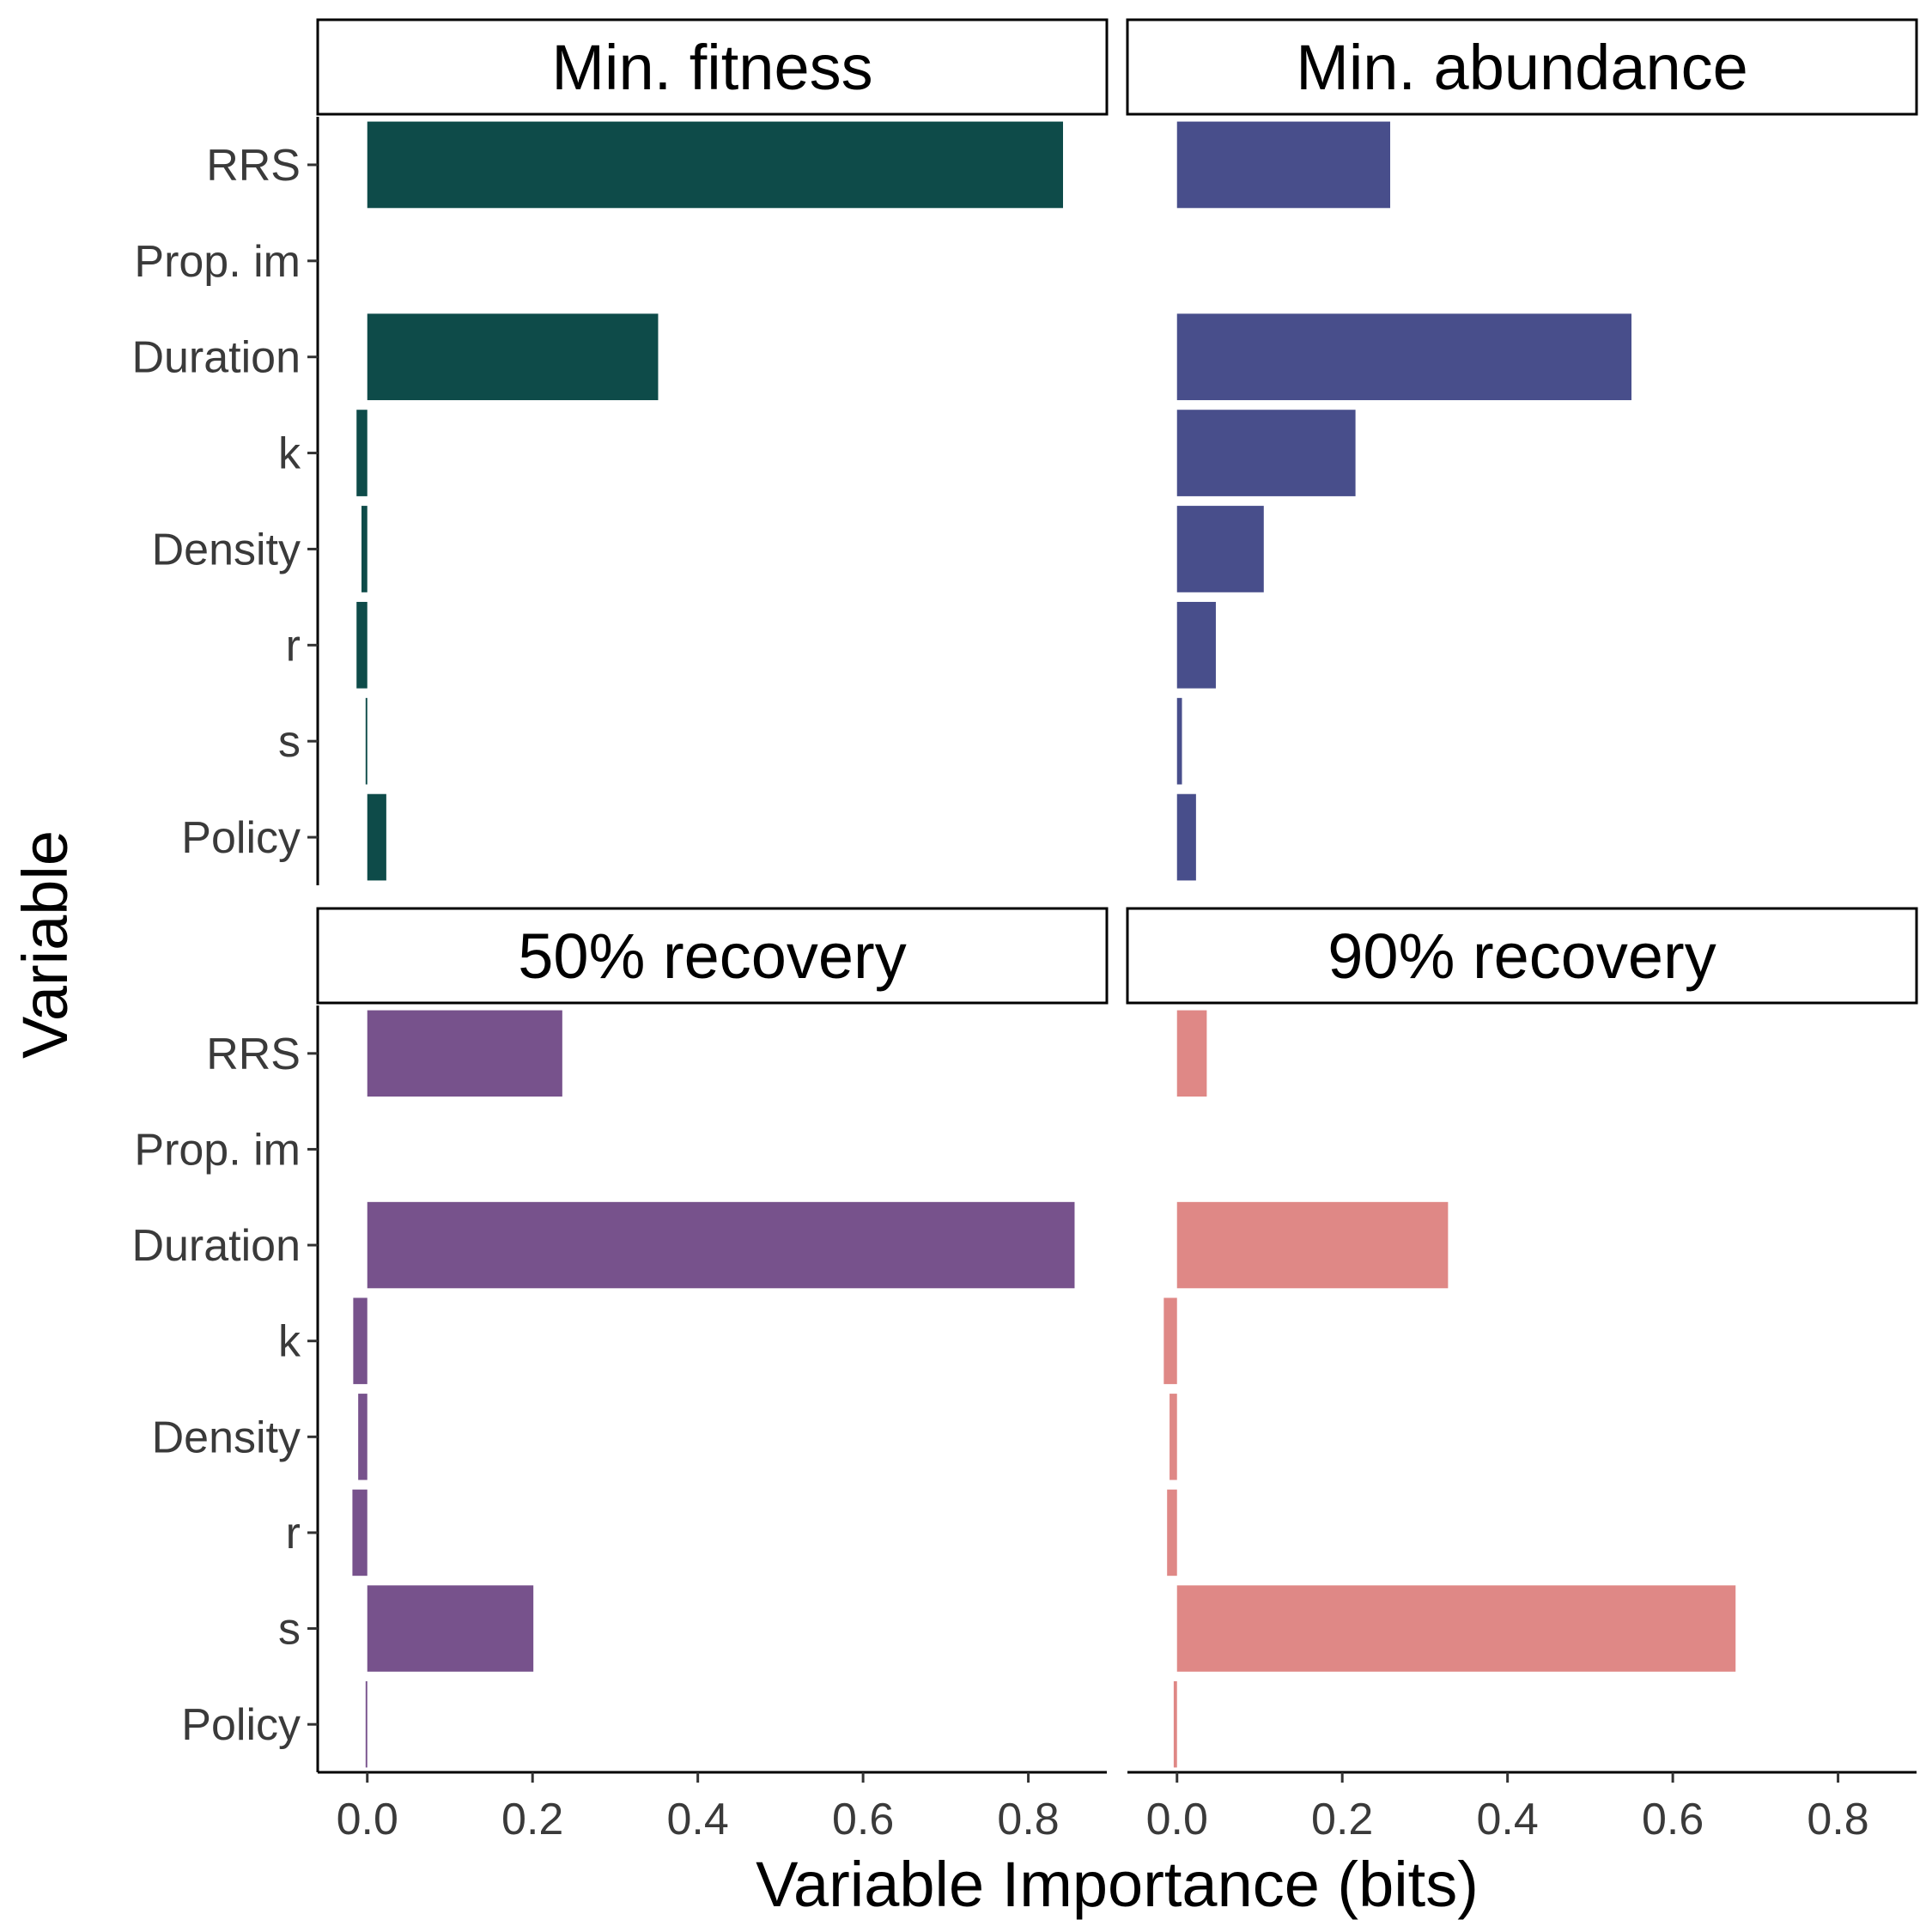 This screenshot has width=1932, height=1932. What do you see at coordinates (45, 944) in the screenshot?
I see `y-axis-title: Variable` at bounding box center [45, 944].